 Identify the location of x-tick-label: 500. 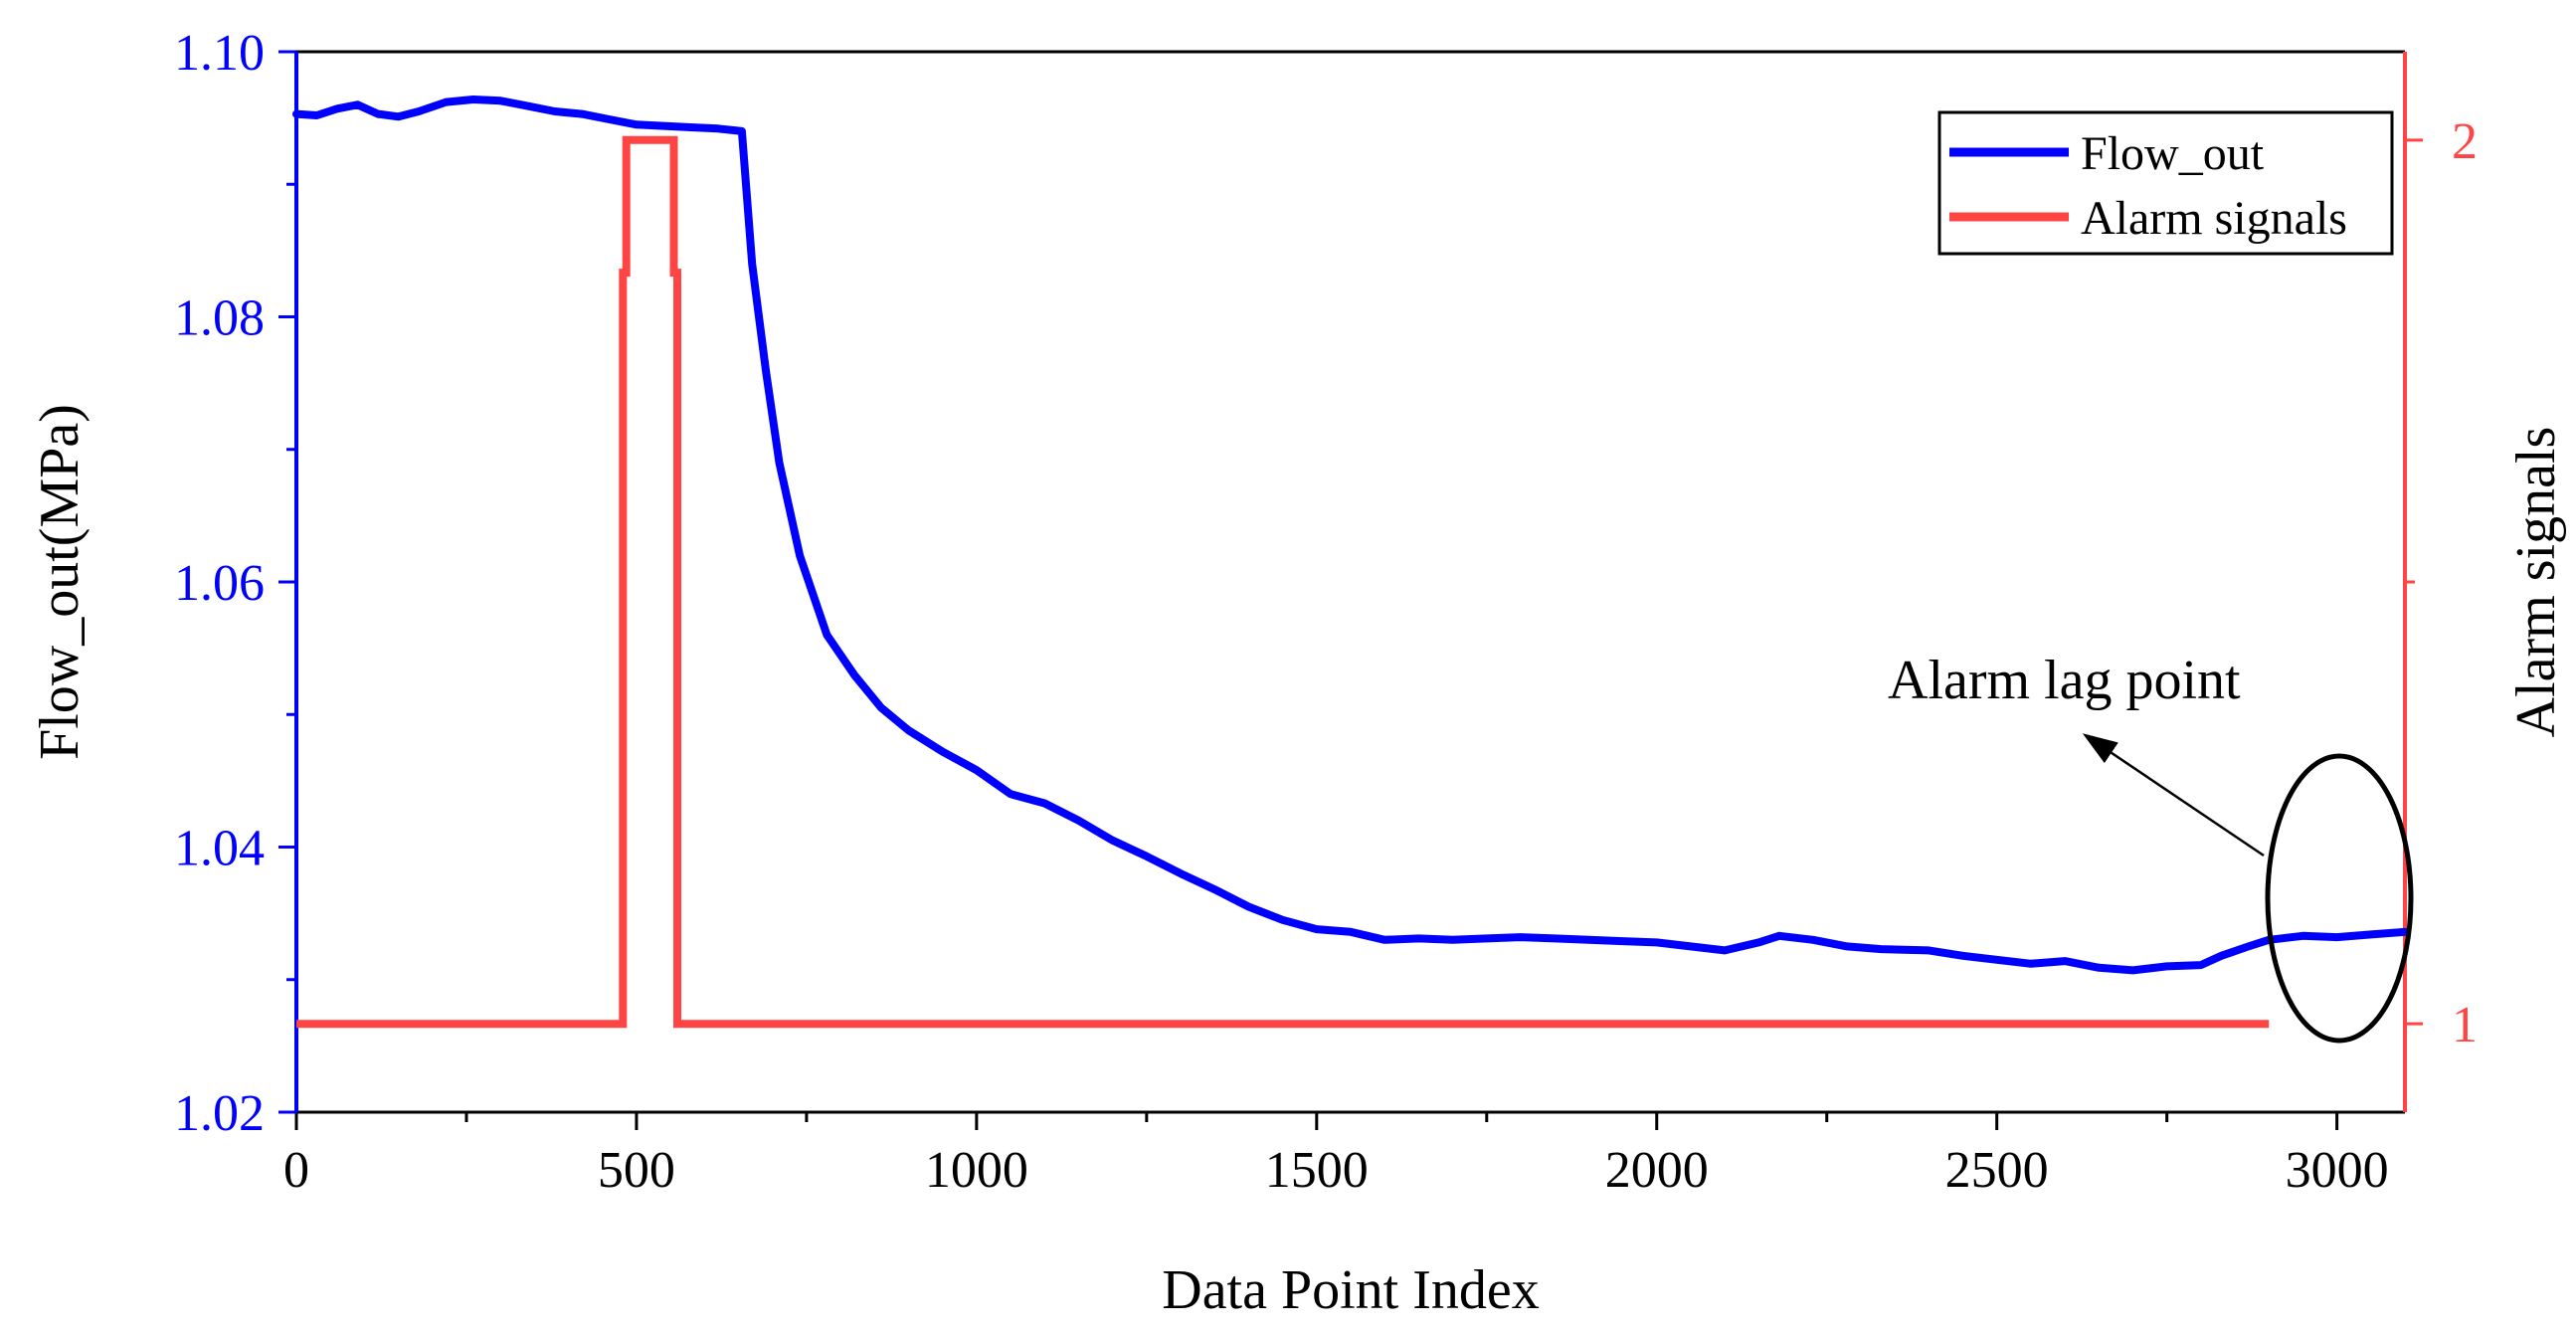
(636, 1170).